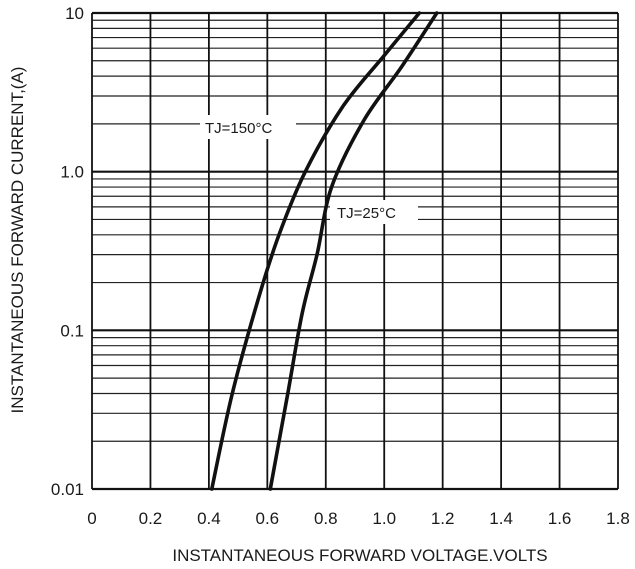 Image resolution: width=635 pixels, height=569 pixels. I want to click on label-box-tj150, so click(248, 127).